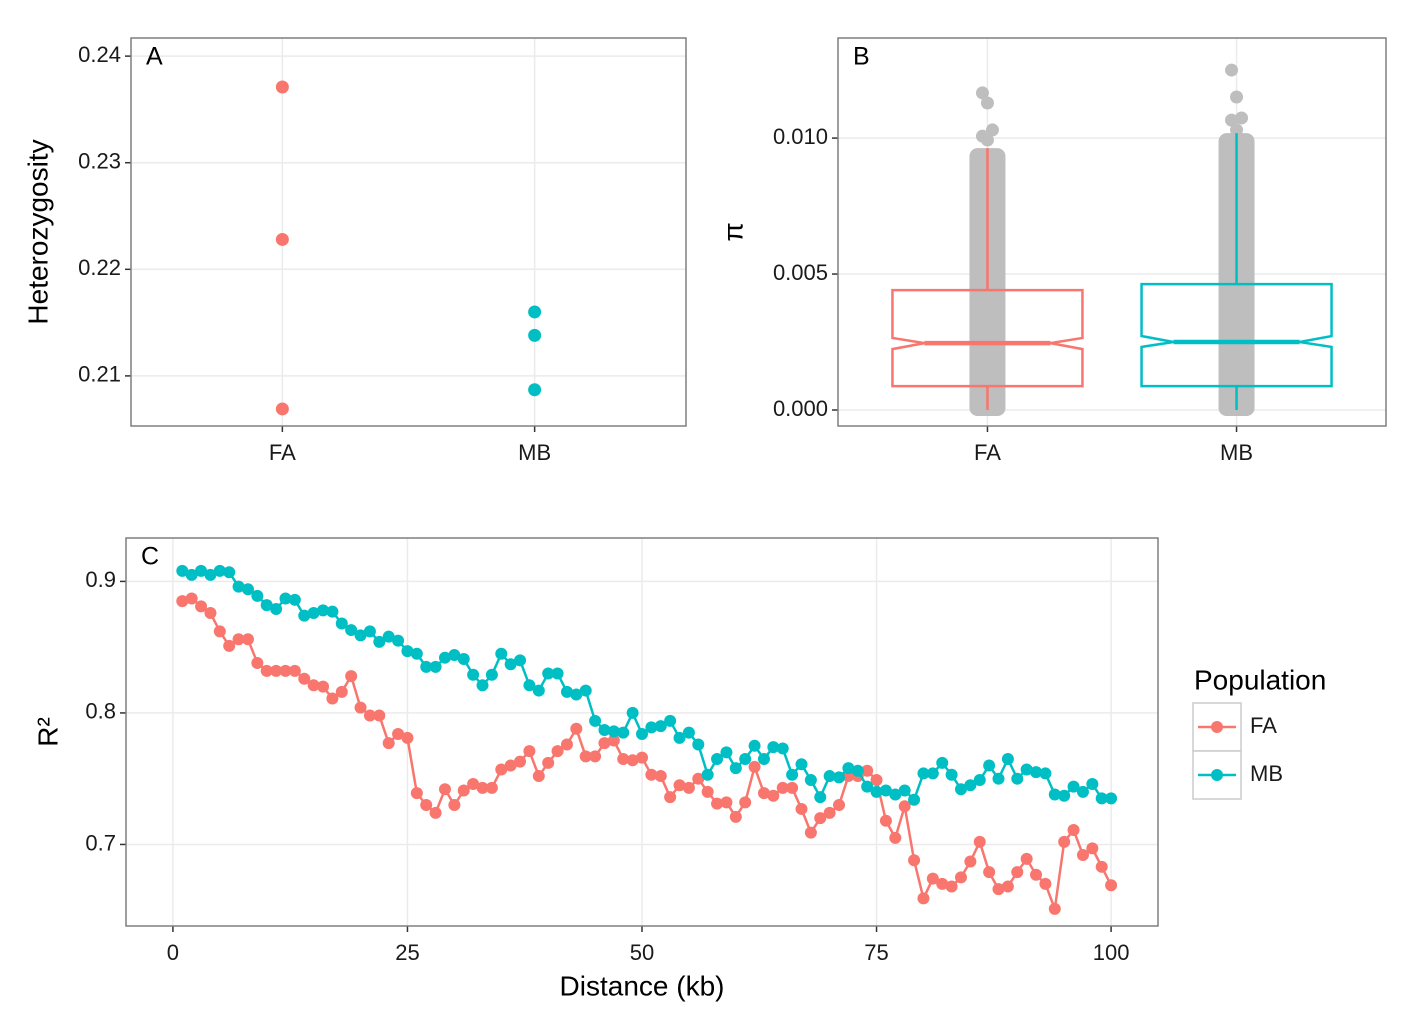 This screenshot has width=1410, height=1021. What do you see at coordinates (99, 54) in the screenshot?
I see `y-tick-label: 0.24` at bounding box center [99, 54].